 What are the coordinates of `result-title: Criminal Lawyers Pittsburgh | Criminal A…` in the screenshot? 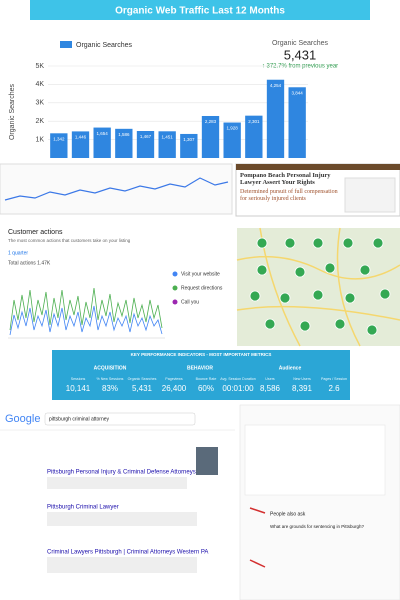 It's located at (127, 553).